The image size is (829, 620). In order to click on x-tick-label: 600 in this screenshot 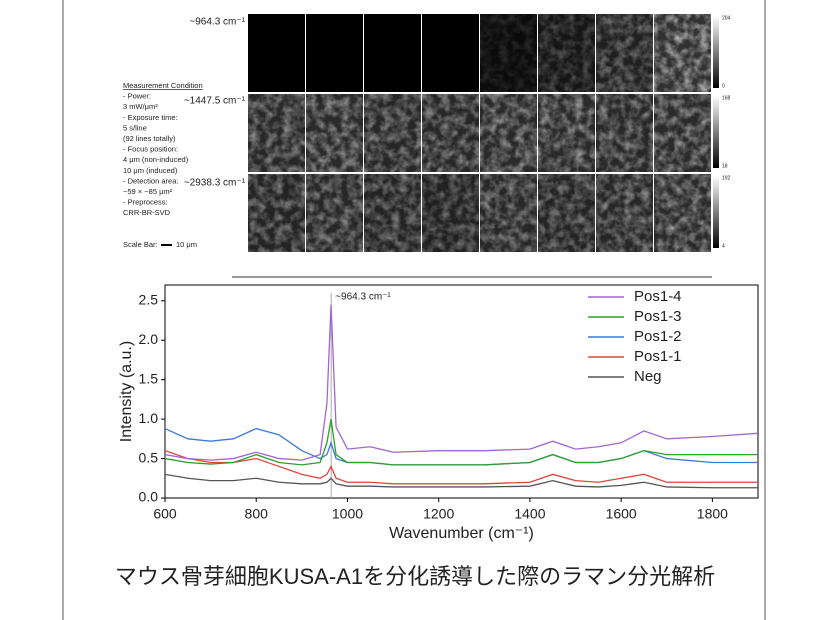, I will do `click(165, 514)`.